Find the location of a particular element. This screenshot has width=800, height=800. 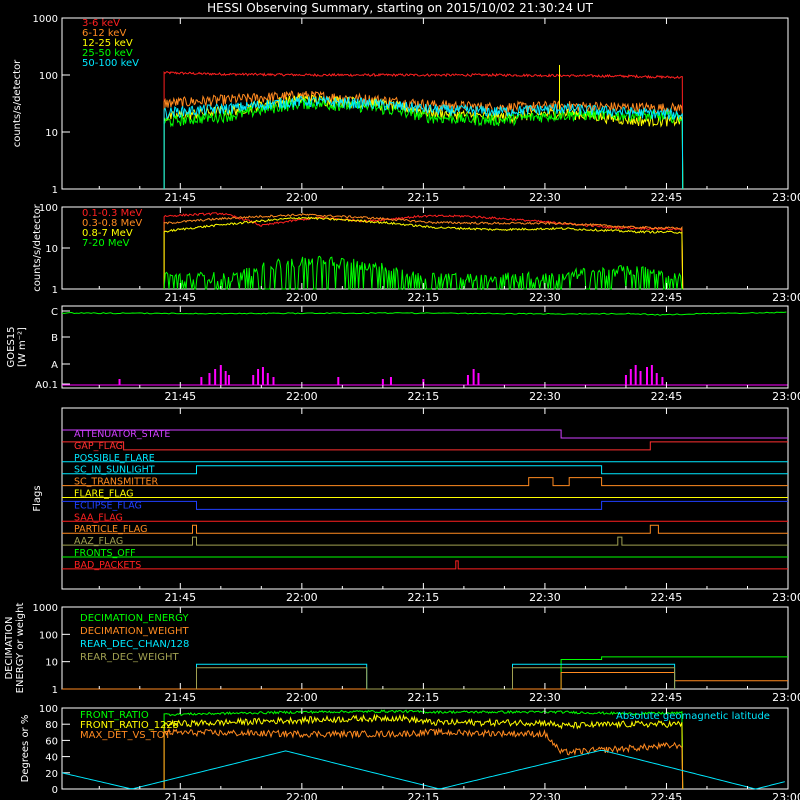

flag-label-flare_flag: FLARE_FLAG is located at coordinates (104, 494).